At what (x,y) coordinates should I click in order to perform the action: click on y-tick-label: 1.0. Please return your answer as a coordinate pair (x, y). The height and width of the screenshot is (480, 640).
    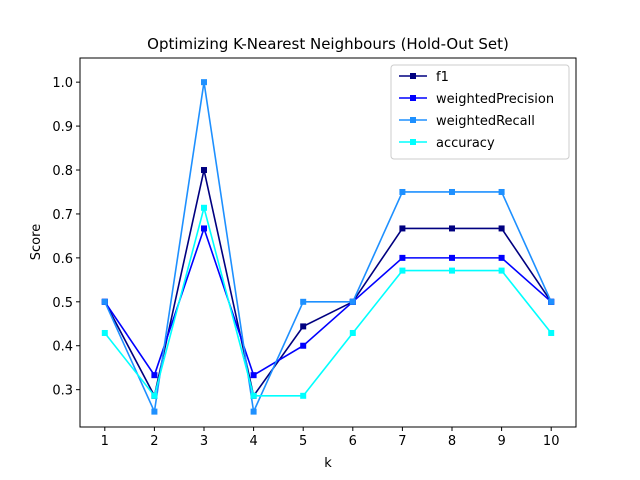
    Looking at the image, I should click on (62, 83).